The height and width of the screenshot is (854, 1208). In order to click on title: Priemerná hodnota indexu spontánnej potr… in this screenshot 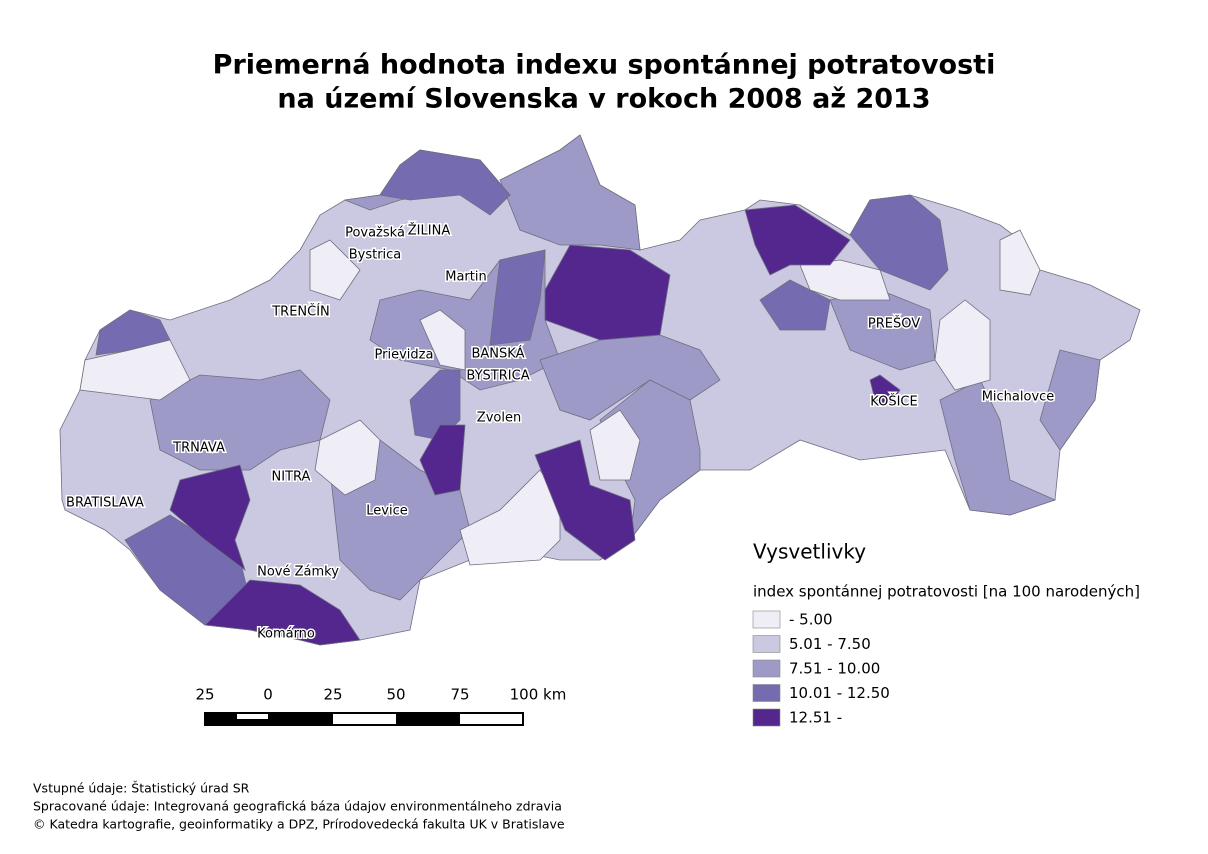, I will do `click(604, 82)`.